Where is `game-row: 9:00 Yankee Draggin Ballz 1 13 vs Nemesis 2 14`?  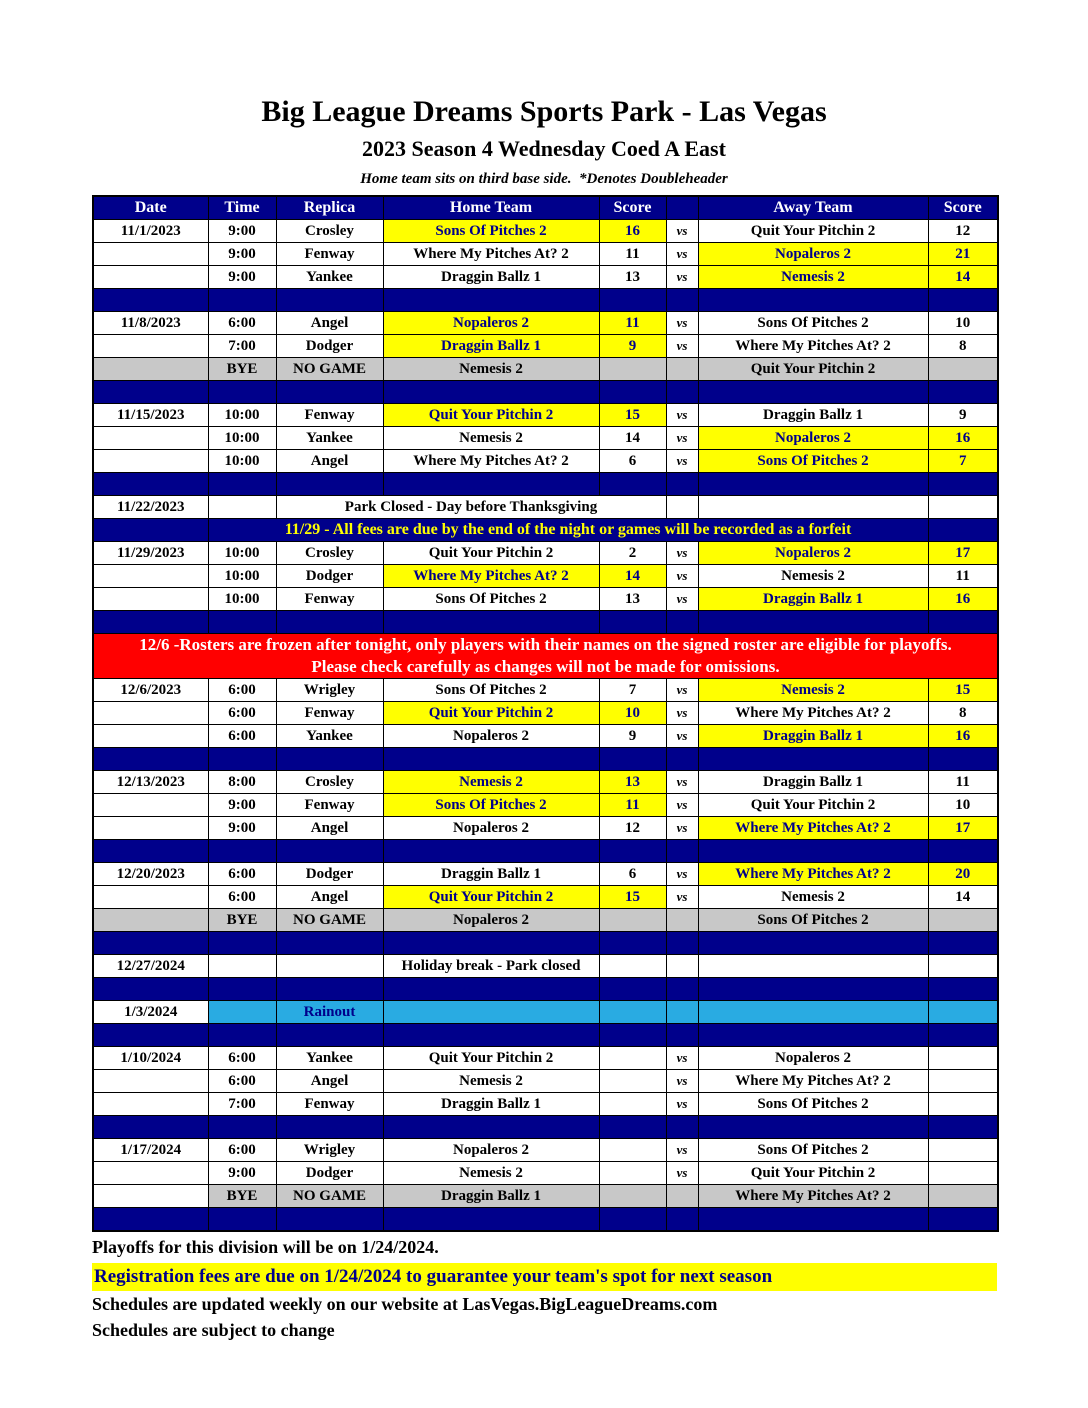
game-row: 9:00 Yankee Draggin Ballz 1 13 vs Nemesis 2 14 is located at coordinates (545, 277).